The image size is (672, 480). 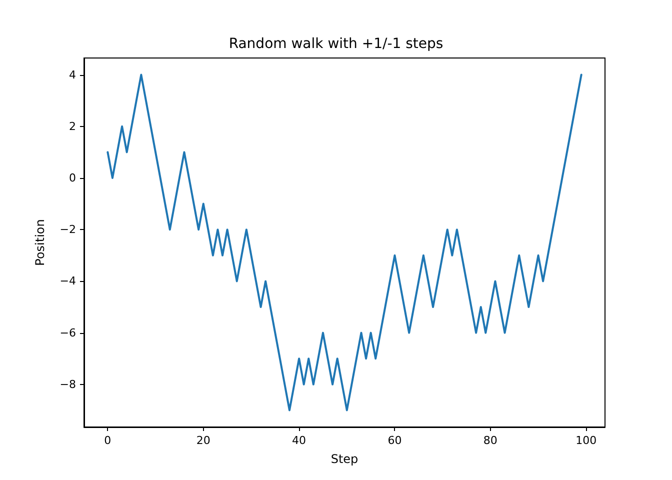 I want to click on chart-title: Random walk with +1/-1 steps, so click(x=336, y=44).